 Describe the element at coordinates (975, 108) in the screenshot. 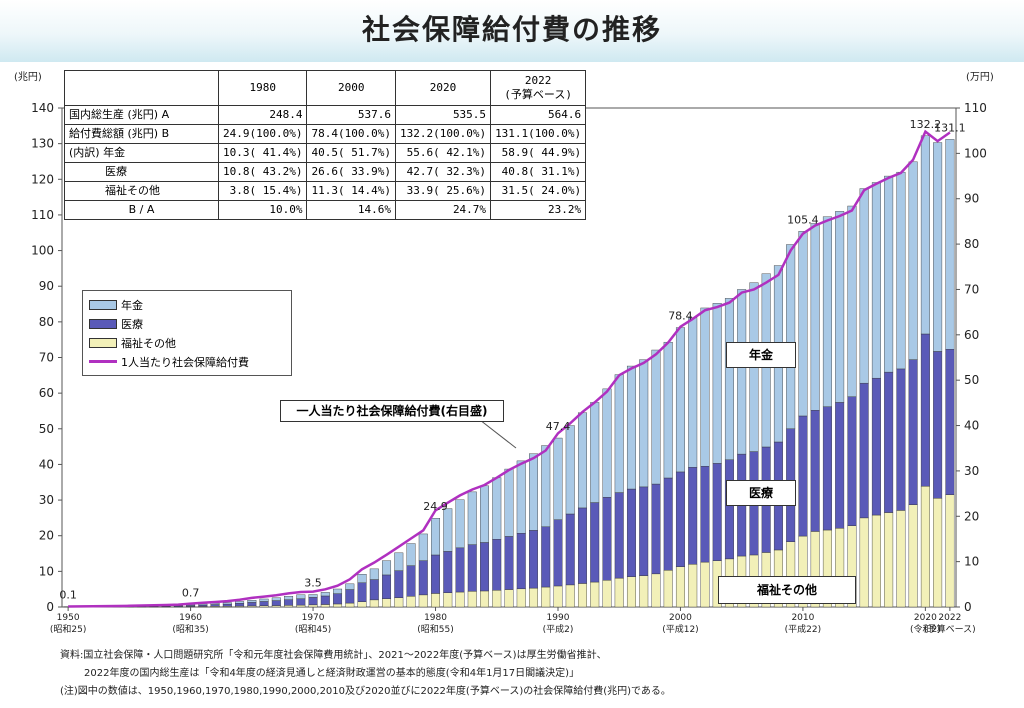

I see `y2-tick-label: 110` at that location.